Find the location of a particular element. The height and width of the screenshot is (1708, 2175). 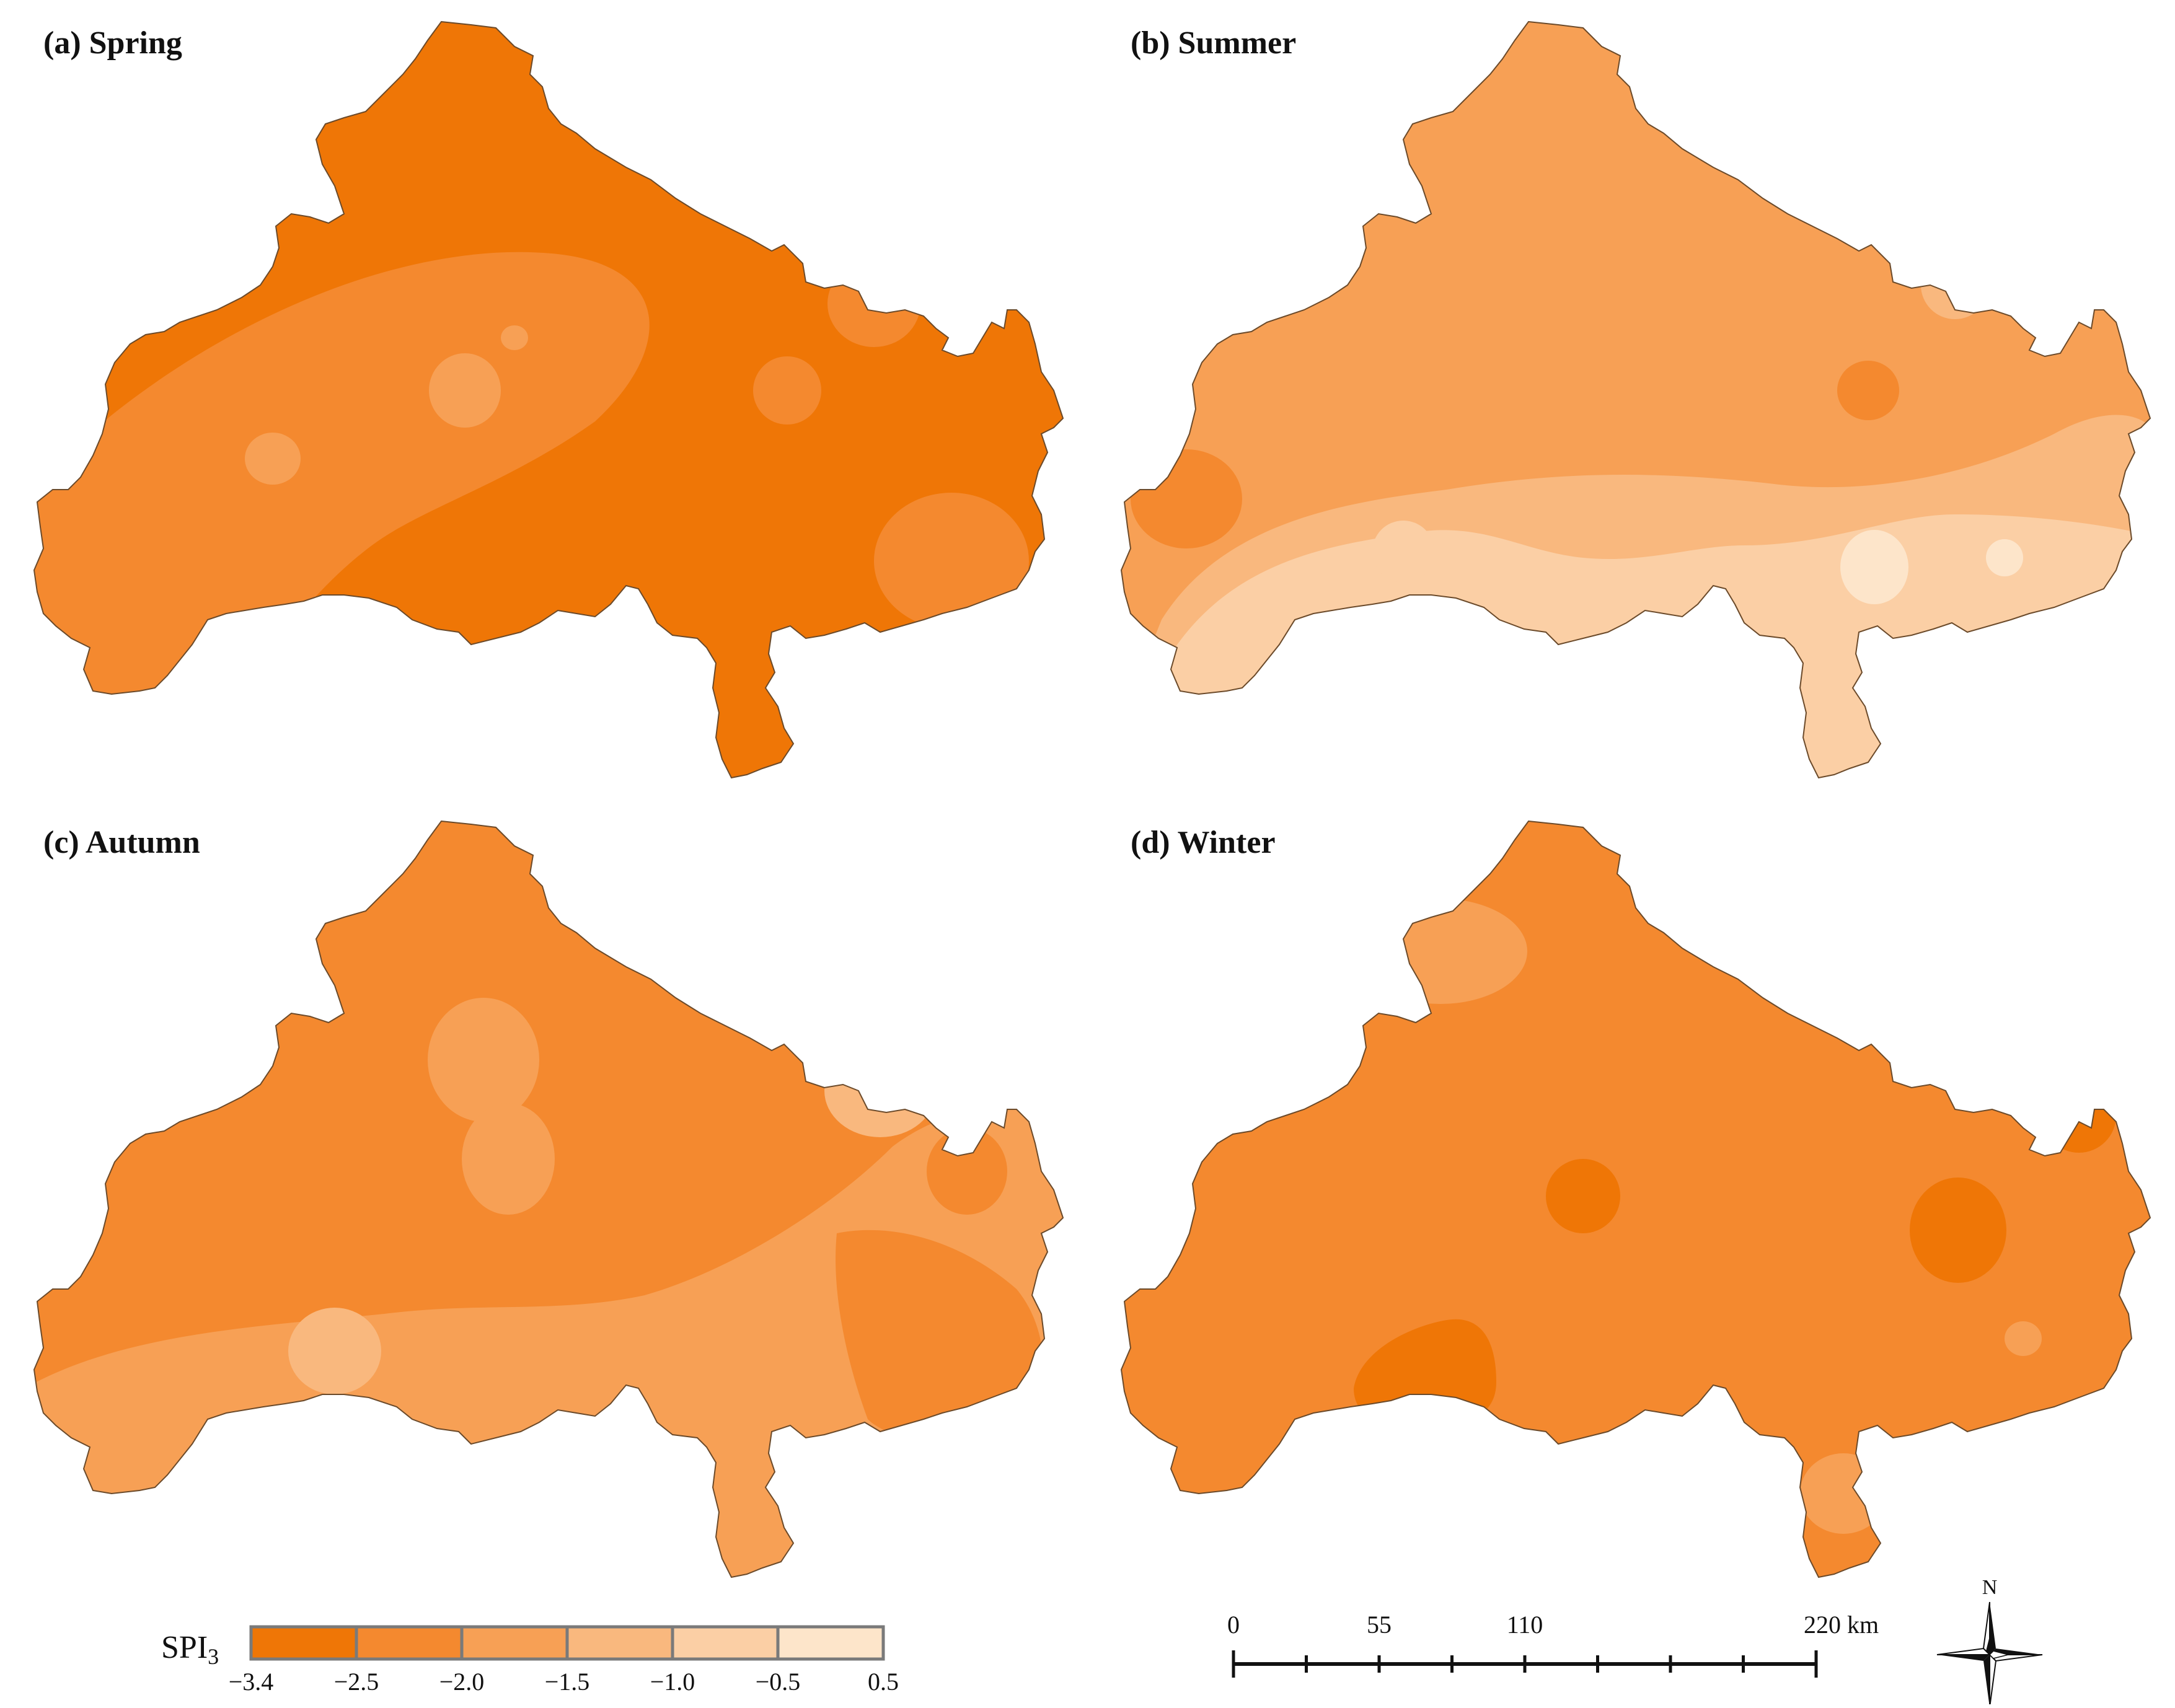

legend-tick-label: −1.0 is located at coordinates (673, 1682).